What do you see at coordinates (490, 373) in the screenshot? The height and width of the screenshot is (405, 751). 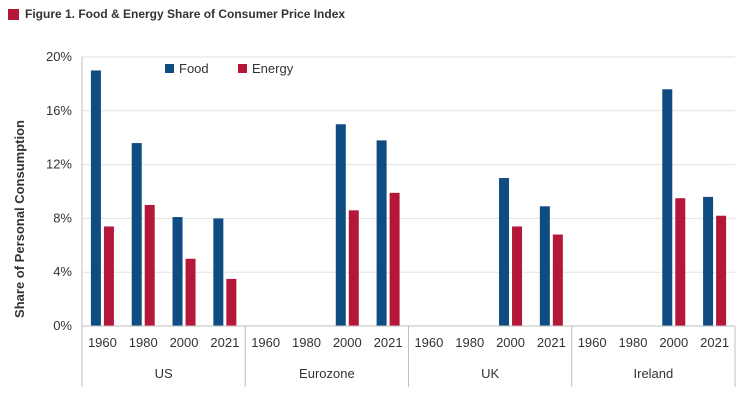 I see `group-label: UK` at bounding box center [490, 373].